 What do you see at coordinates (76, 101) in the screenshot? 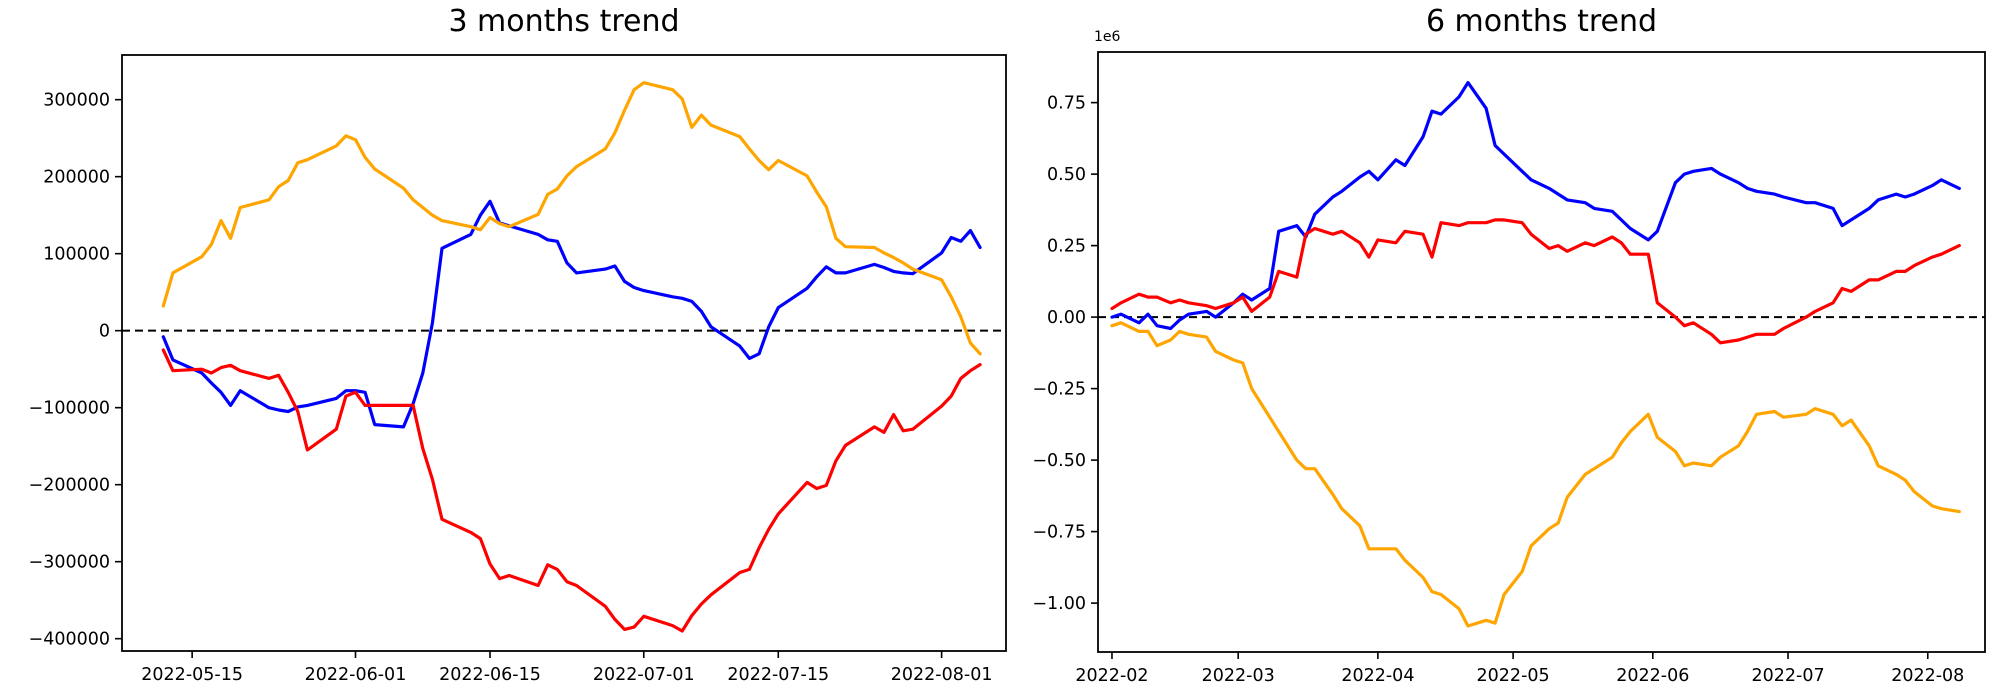
I see `y-tick-label: 300000` at bounding box center [76, 101].